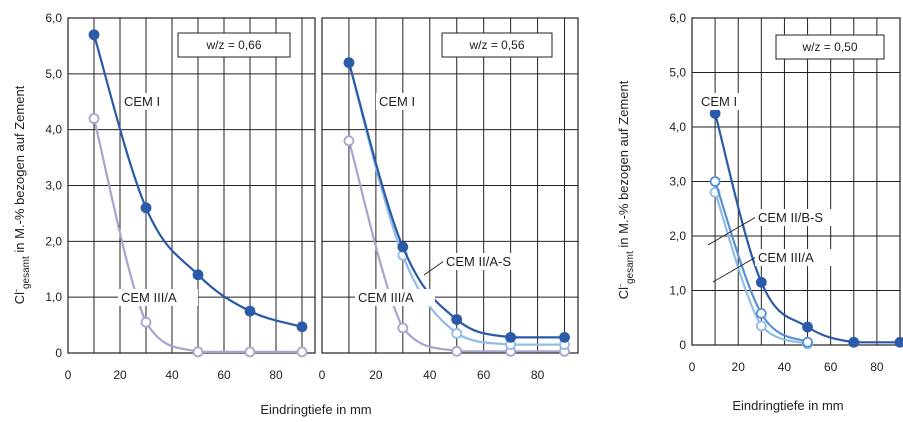  I want to click on series-label: CEM II/B-S, so click(790, 217).